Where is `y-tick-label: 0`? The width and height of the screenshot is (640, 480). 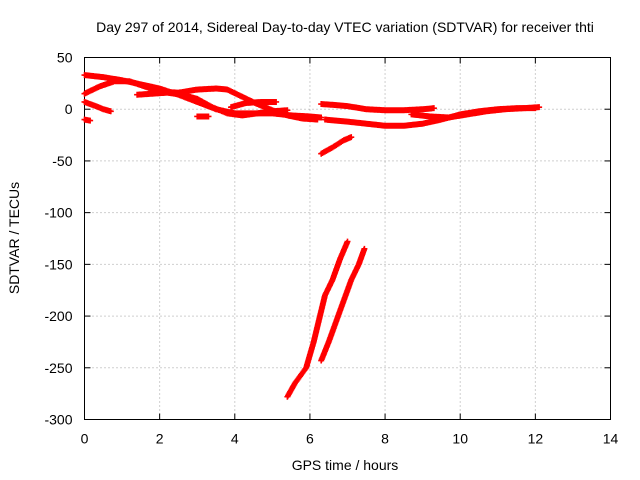
y-tick-label: 0 is located at coordinates (69, 109).